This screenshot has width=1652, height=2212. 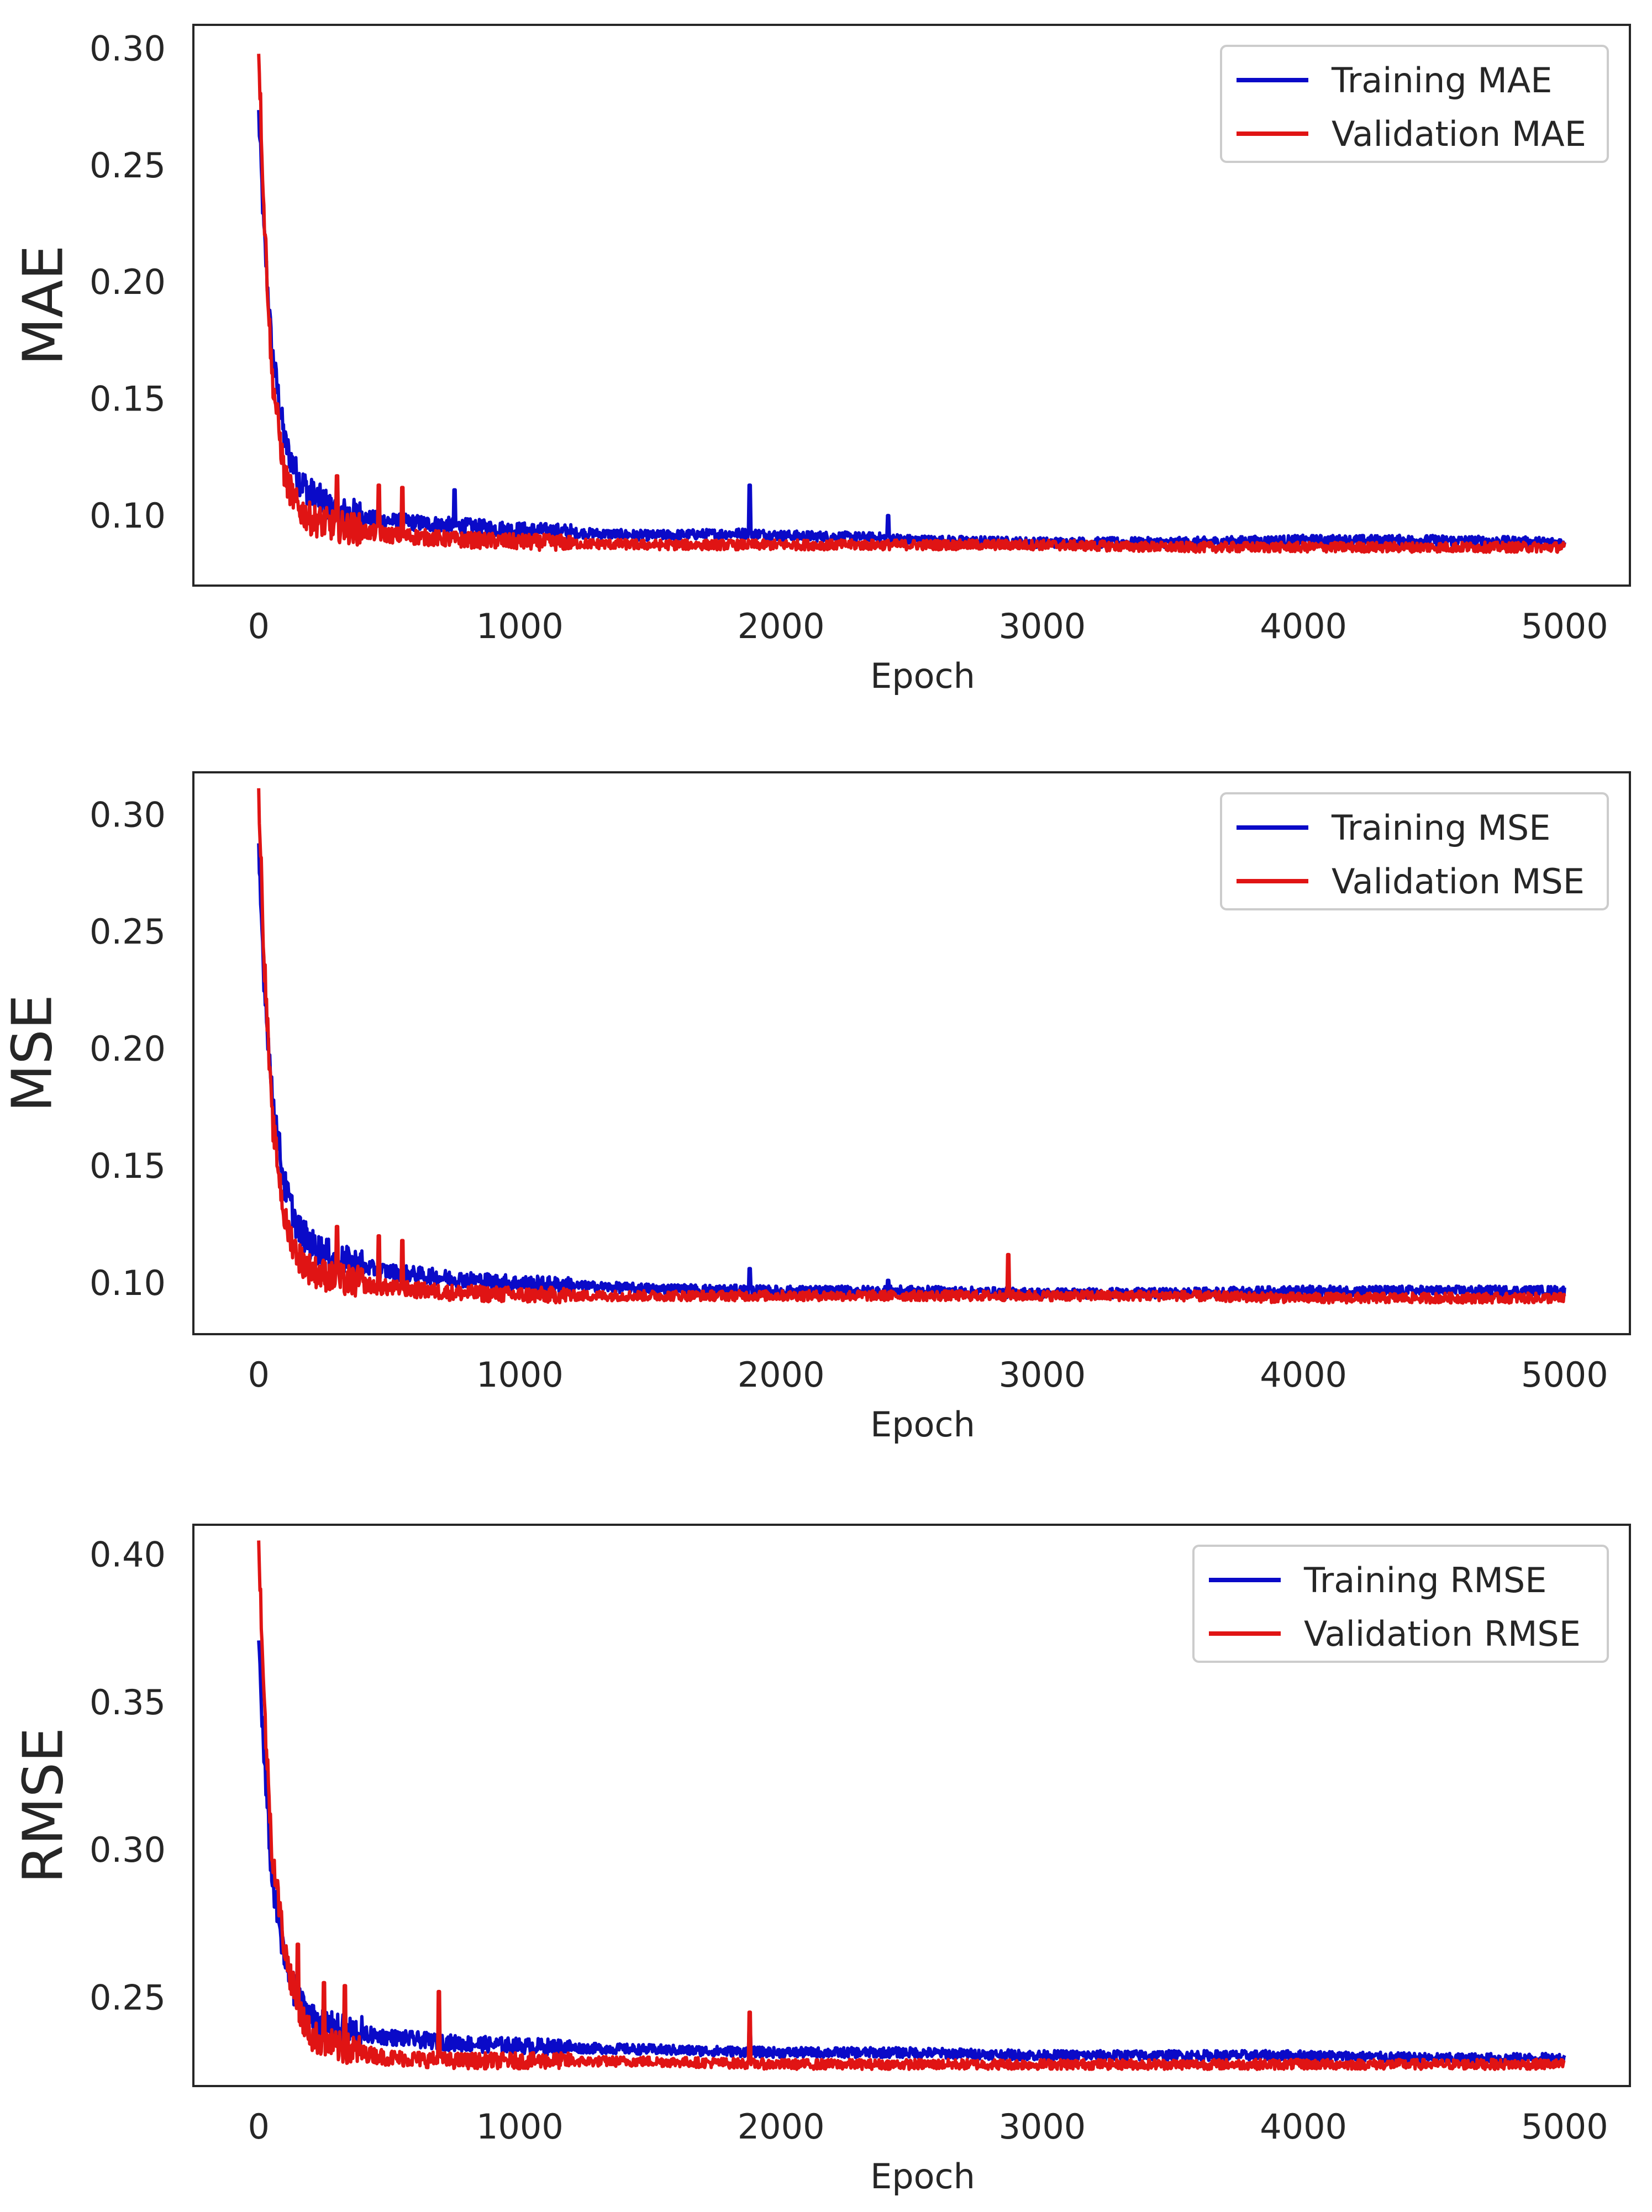 I want to click on legend-entry: Validation MSE, so click(x=1458, y=881).